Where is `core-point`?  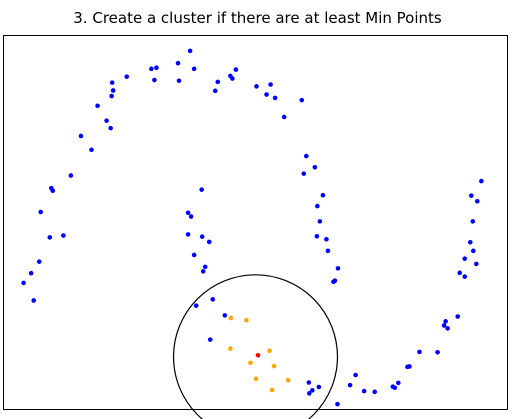 core-point is located at coordinates (258, 355).